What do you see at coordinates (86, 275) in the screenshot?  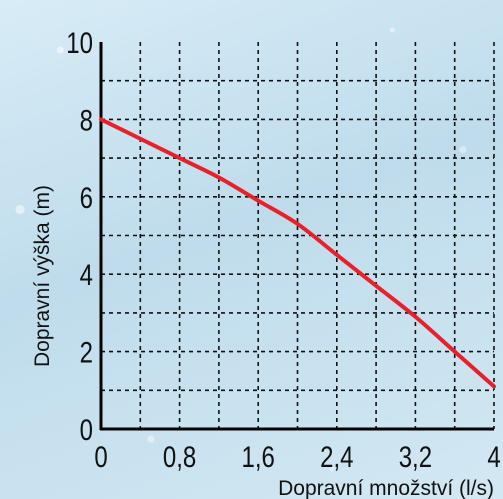 I see `y-tick-label: 4` at bounding box center [86, 275].